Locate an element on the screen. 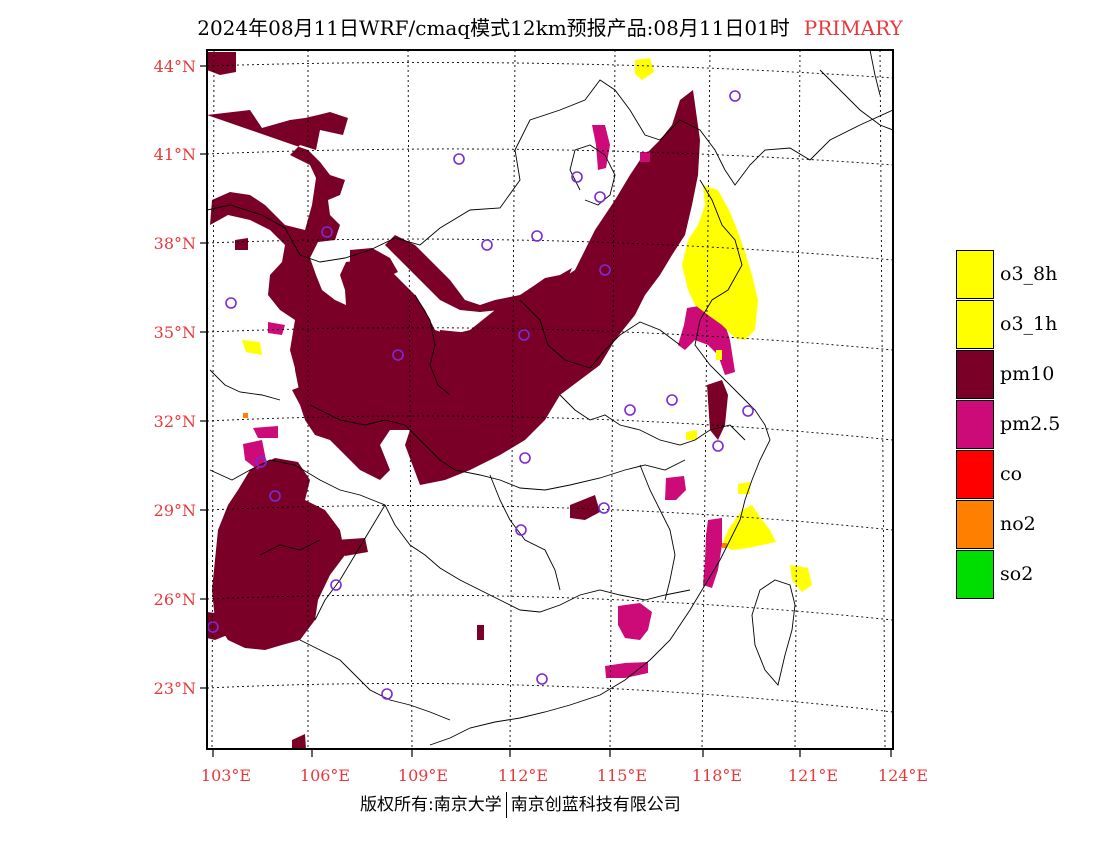  lon-label-121: 121°E is located at coordinates (813, 775).